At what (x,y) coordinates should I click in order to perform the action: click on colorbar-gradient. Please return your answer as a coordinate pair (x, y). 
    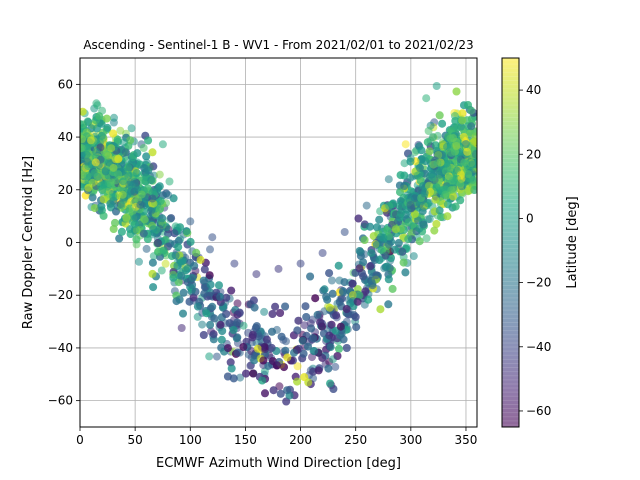
    Looking at the image, I should click on (510, 242).